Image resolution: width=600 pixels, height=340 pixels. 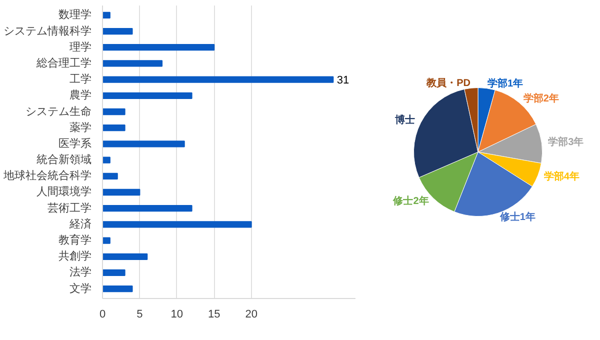 What do you see at coordinates (64, 191) in the screenshot?
I see `y-tick-label: 人間環境学` at bounding box center [64, 191].